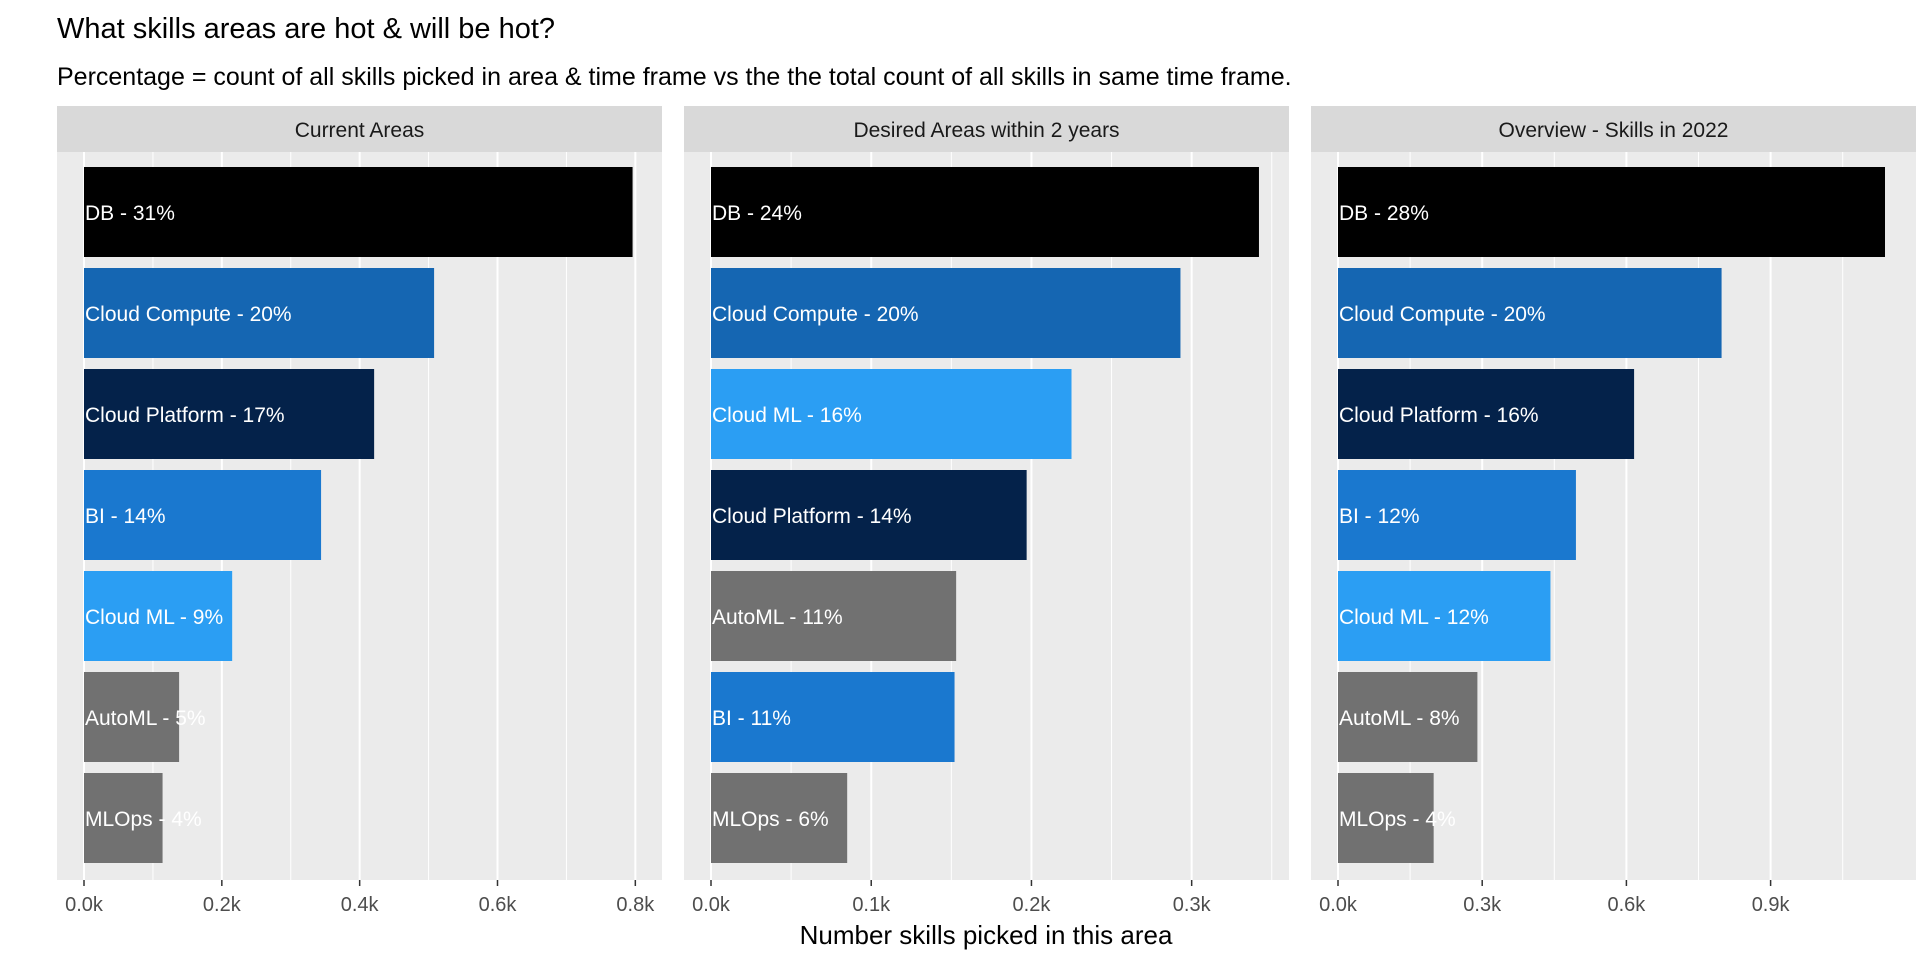 This screenshot has width=1920, height=965. Describe the element at coordinates (1379, 516) in the screenshot. I see `bar-label: BI - 12%` at that location.